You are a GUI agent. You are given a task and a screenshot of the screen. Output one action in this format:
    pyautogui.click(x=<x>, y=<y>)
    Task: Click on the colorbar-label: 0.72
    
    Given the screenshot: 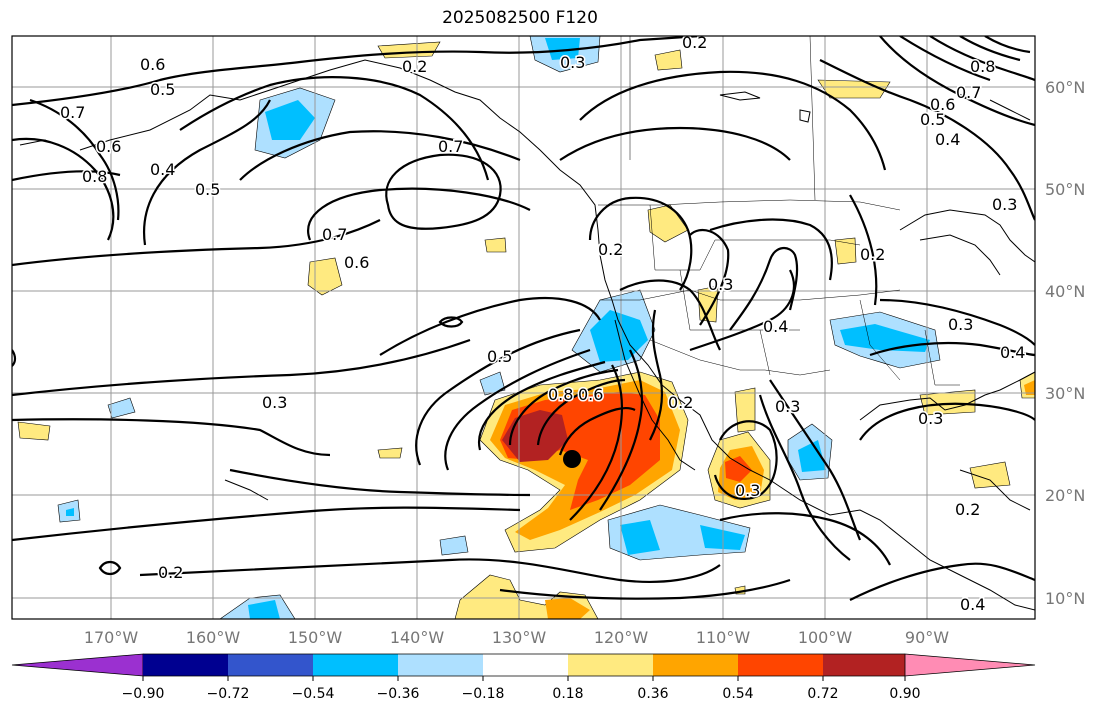 What is the action you would take?
    pyautogui.click(x=822, y=694)
    